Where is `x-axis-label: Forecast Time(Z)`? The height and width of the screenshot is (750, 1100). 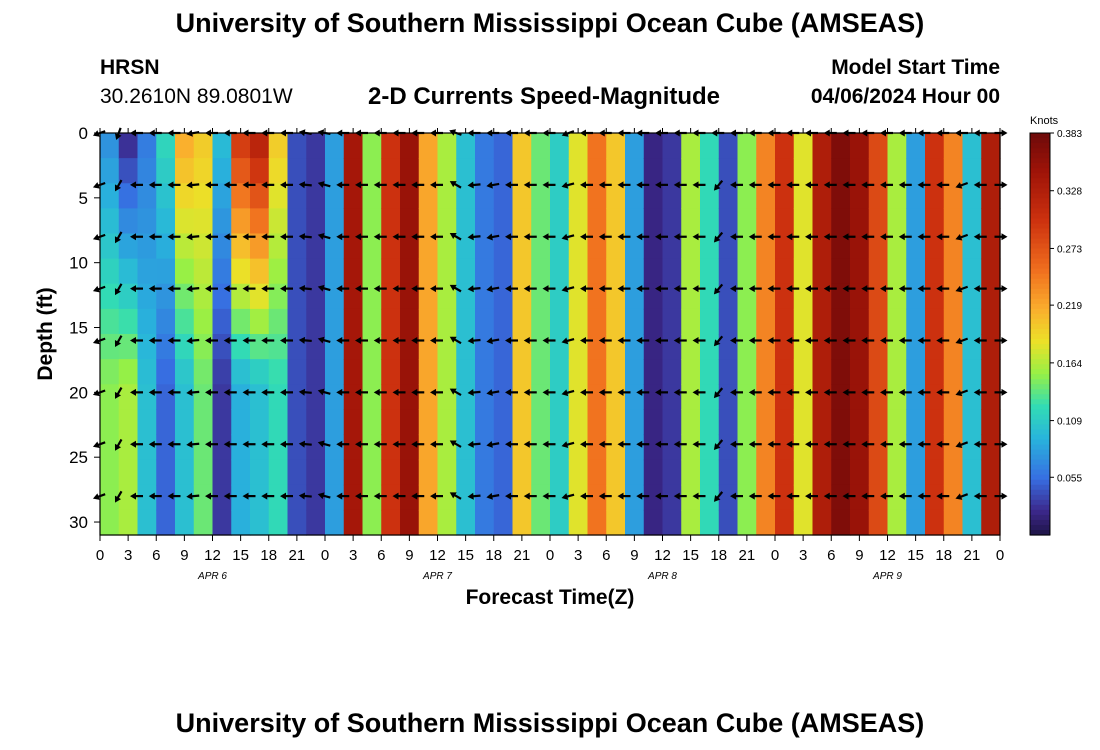 x-axis-label: Forecast Time(Z) is located at coordinates (550, 597).